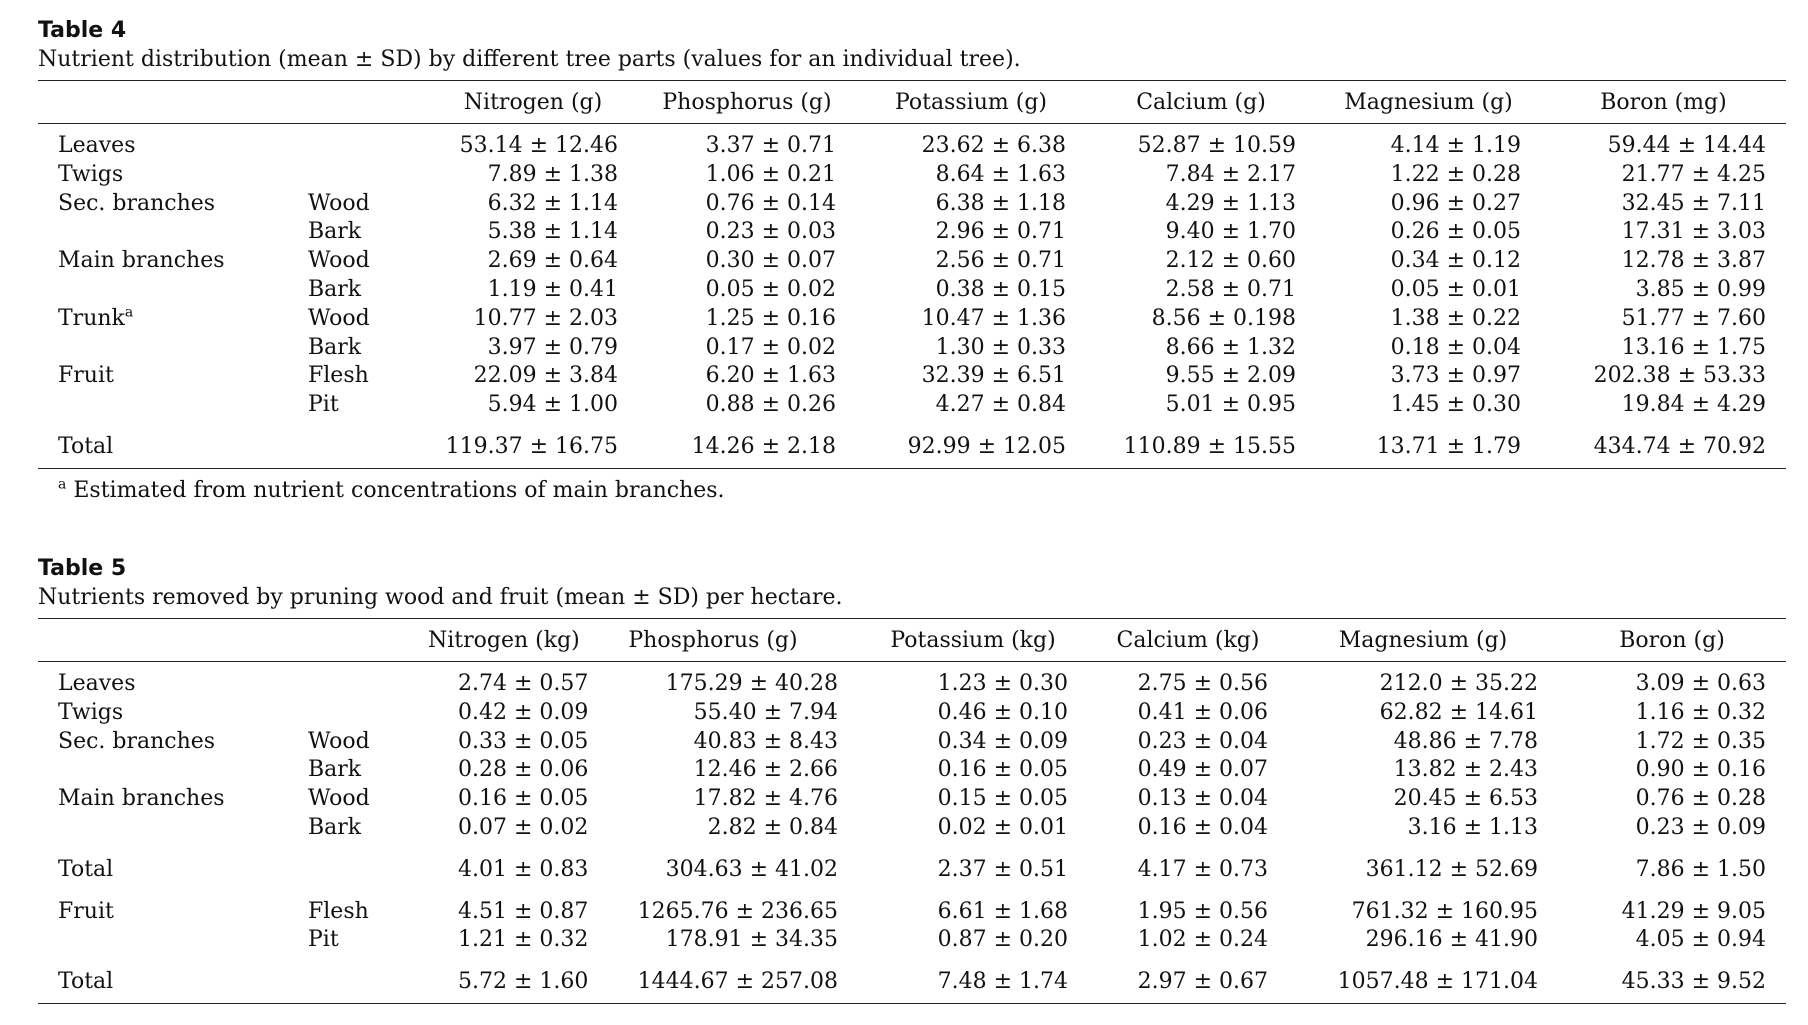 The image size is (1808, 1025). What do you see at coordinates (1000, 289) in the screenshot?
I see `value-cell: 0.38 ± 0.15` at bounding box center [1000, 289].